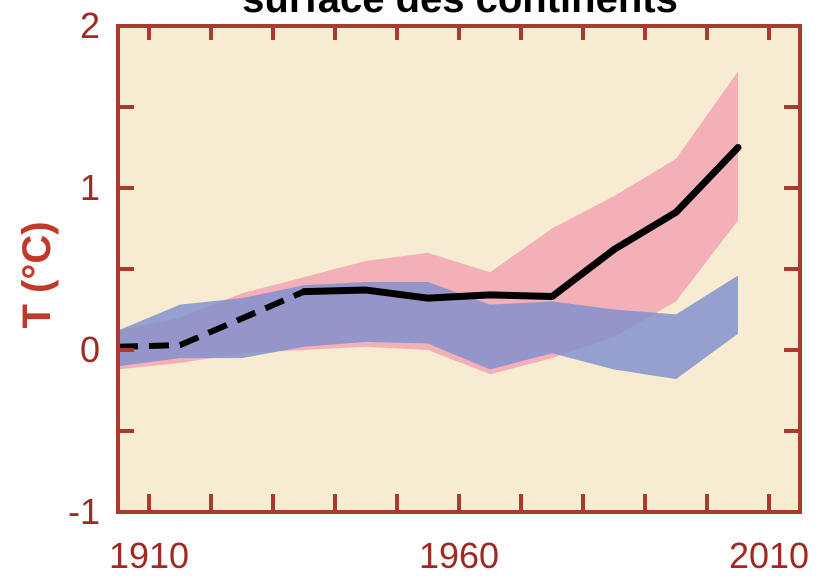  What do you see at coordinates (211, 319) in the screenshot?
I see `observed-line-dashed` at bounding box center [211, 319].